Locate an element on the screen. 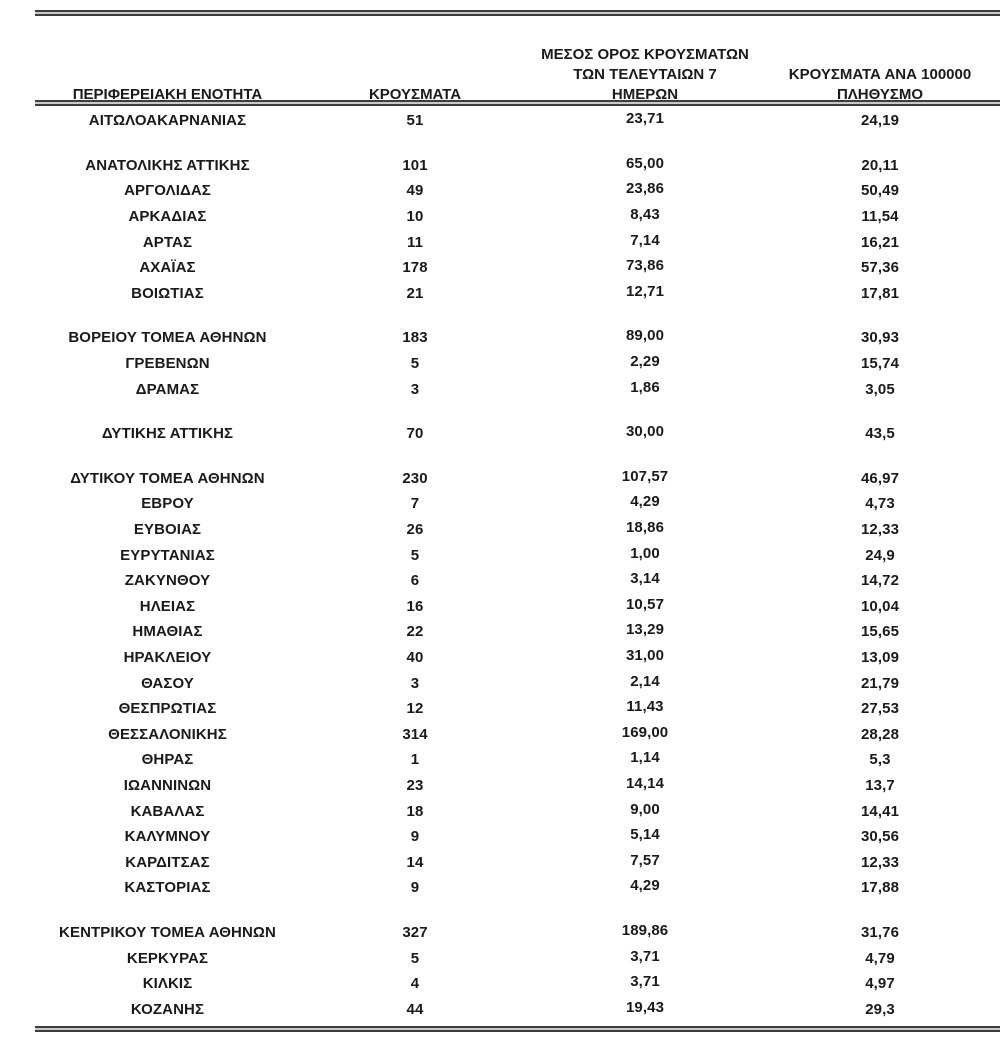 The width and height of the screenshot is (1000, 1055). column-header-region: ΠΕΡΙΦΕΡΕΙΑΚΗ ΕΝΟΤΗΤΑ is located at coordinates (167, 93).